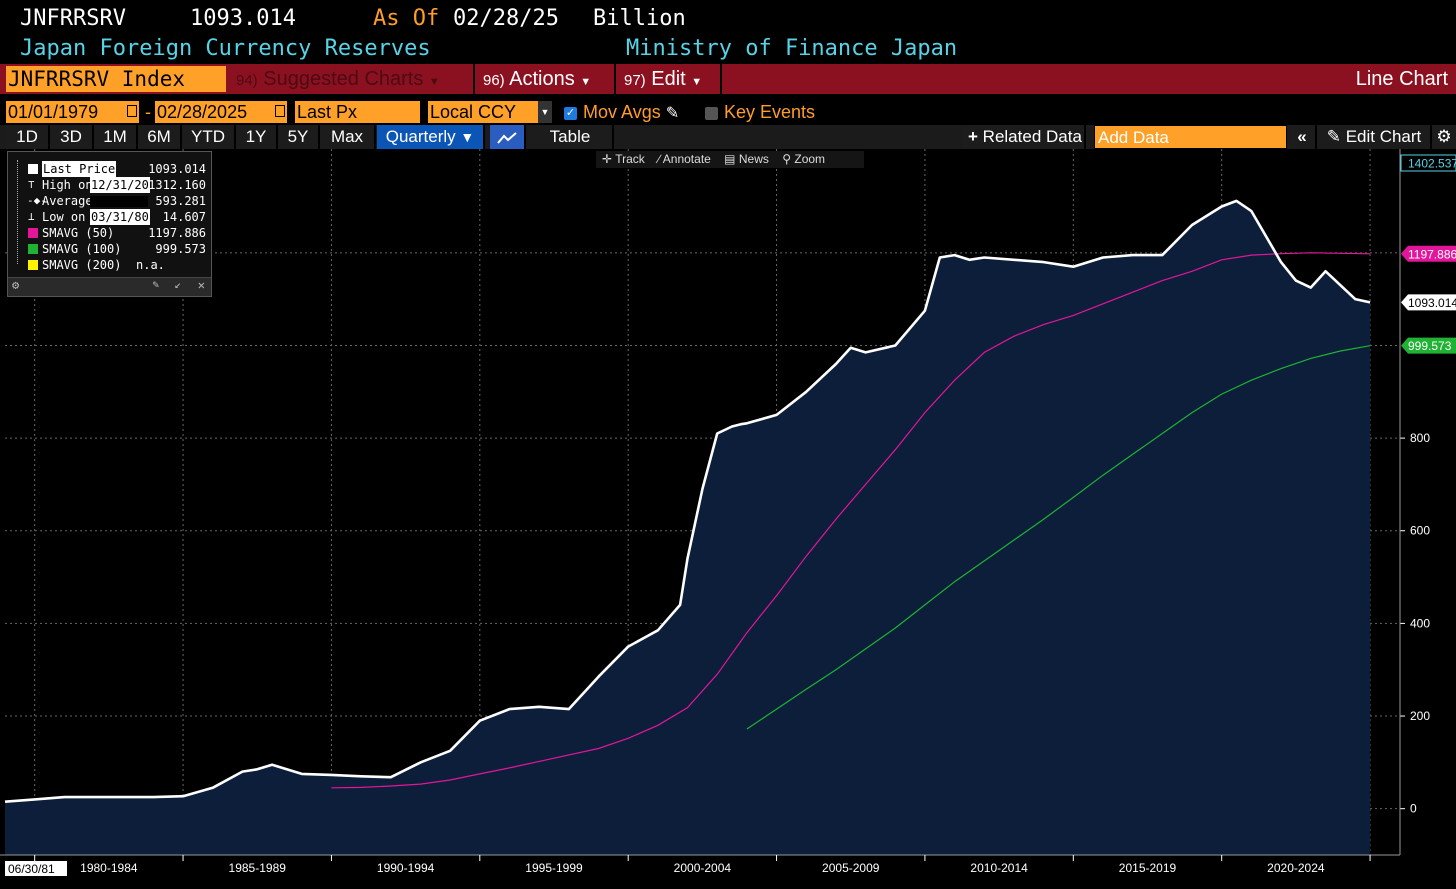  I want to click on suggested-charts-menu: 94) Suggested Charts ▼, so click(338, 79).